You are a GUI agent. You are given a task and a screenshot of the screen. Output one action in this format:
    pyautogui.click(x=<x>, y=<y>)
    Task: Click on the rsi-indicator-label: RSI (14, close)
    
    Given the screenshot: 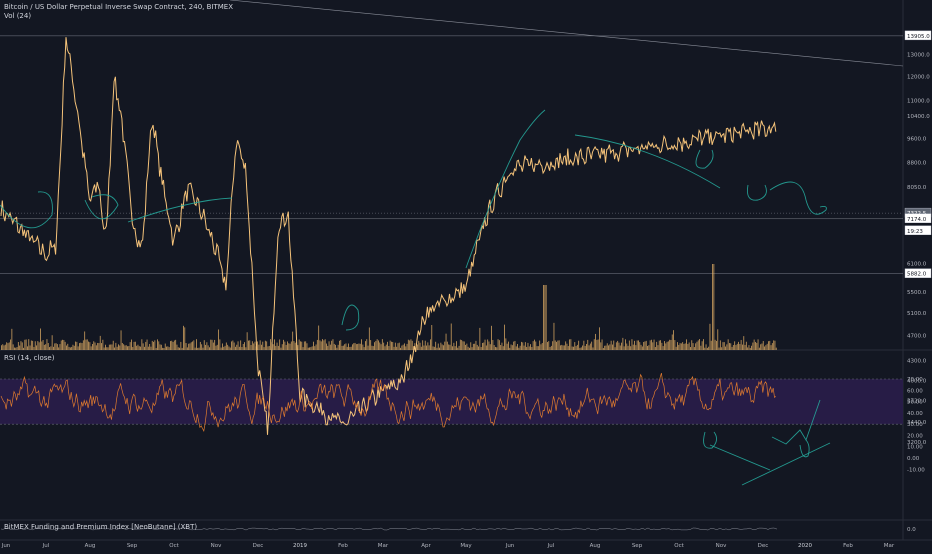 What is the action you would take?
    pyautogui.click(x=29, y=358)
    